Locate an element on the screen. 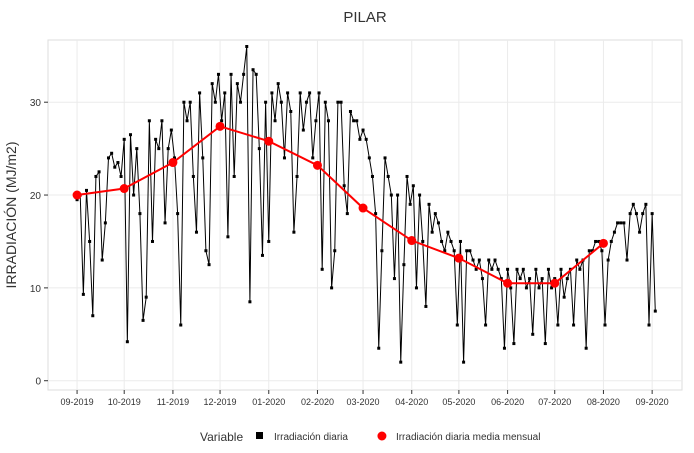 The image size is (694, 453). x-tick-label: 10-2019 is located at coordinates (124, 402).